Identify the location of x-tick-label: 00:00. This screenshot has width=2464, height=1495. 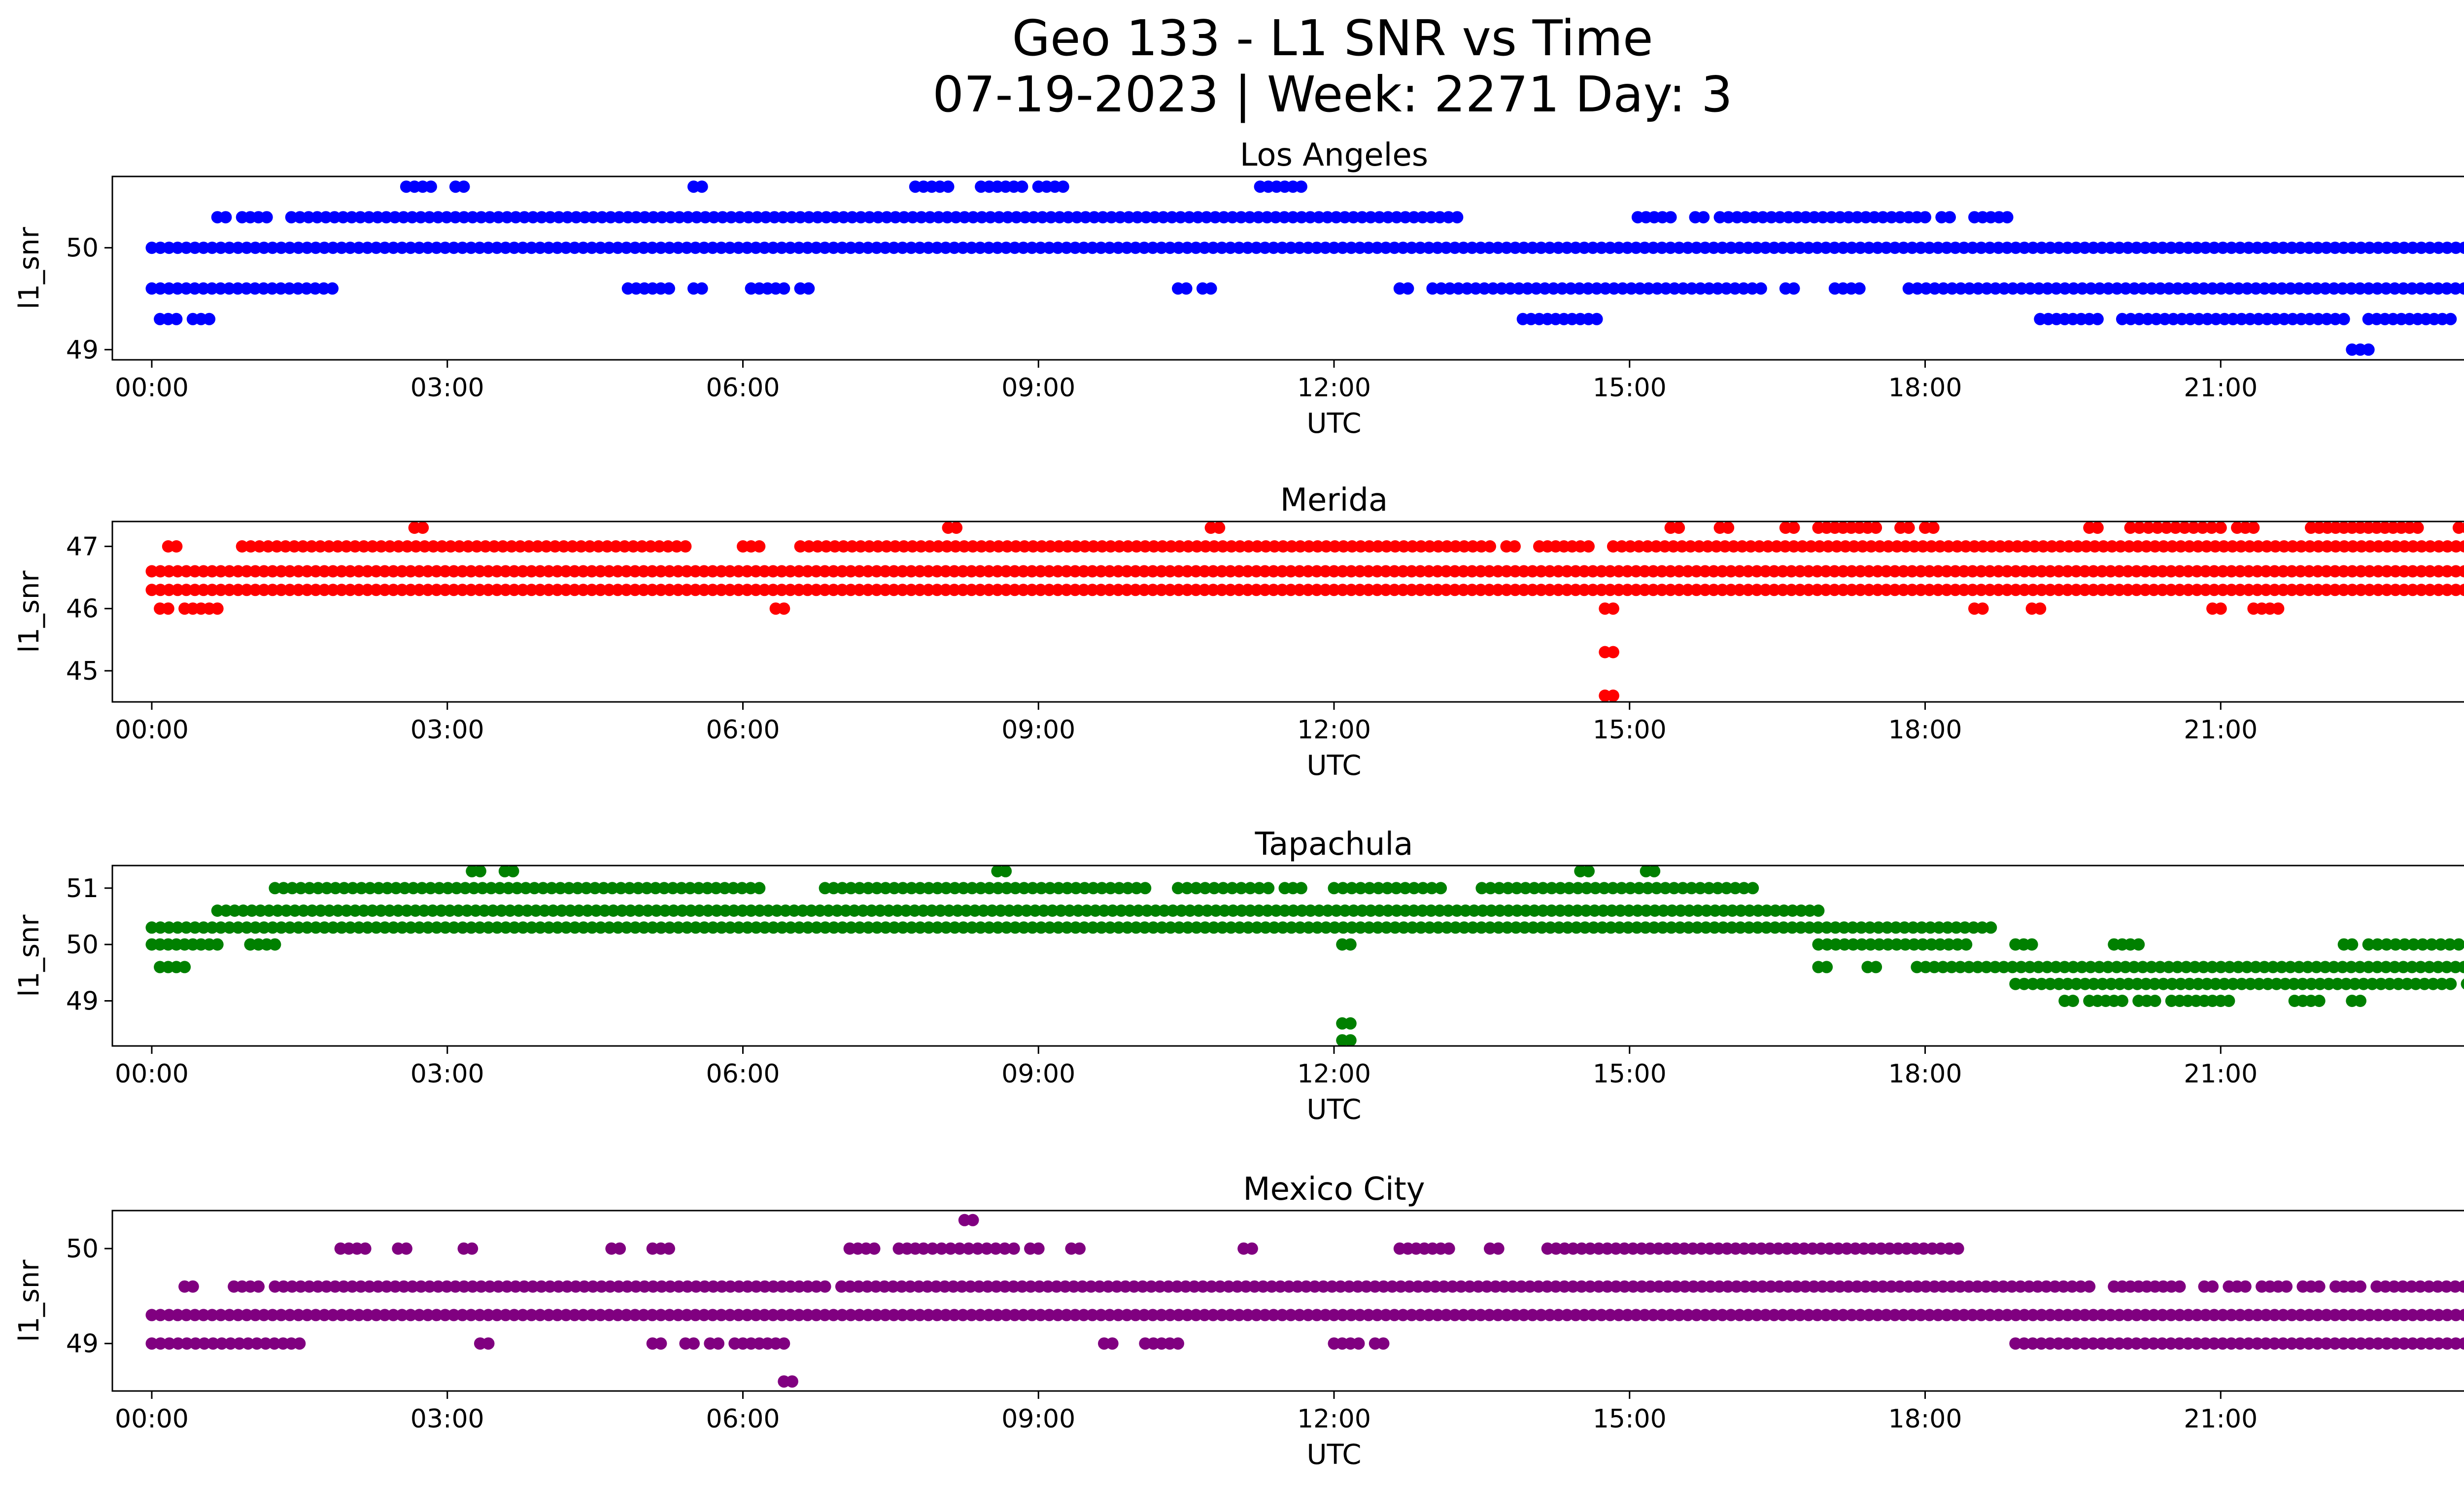
(152, 388).